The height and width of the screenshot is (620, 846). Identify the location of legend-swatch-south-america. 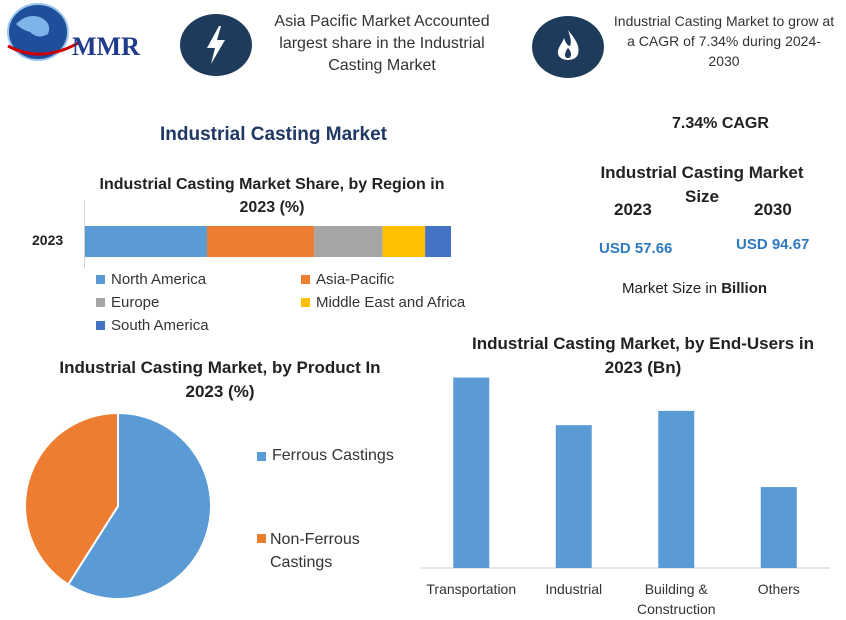
(100, 325).